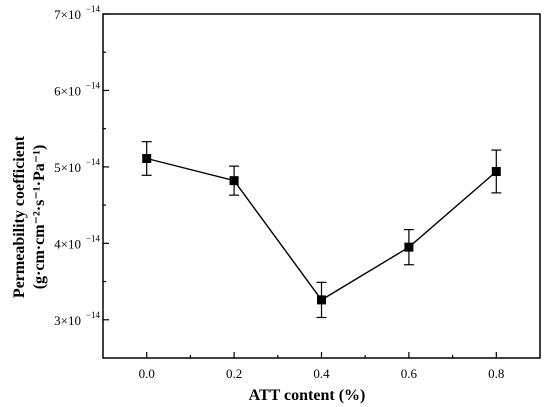  I want to click on x-tick-label: 0.6, so click(409, 373).